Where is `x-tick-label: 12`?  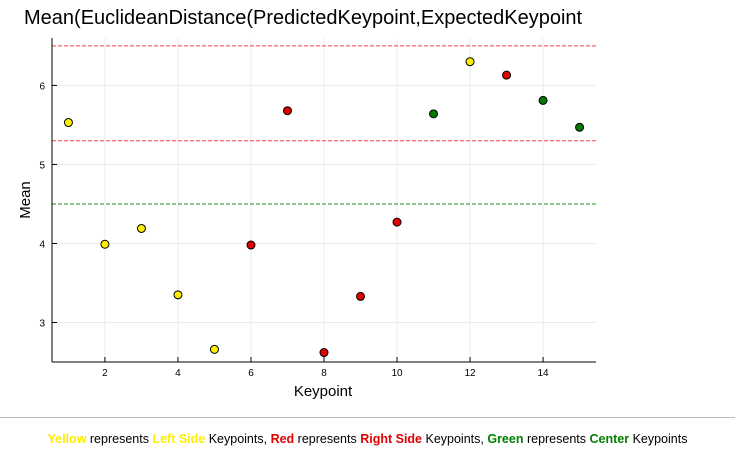
x-tick-label: 12 is located at coordinates (470, 373).